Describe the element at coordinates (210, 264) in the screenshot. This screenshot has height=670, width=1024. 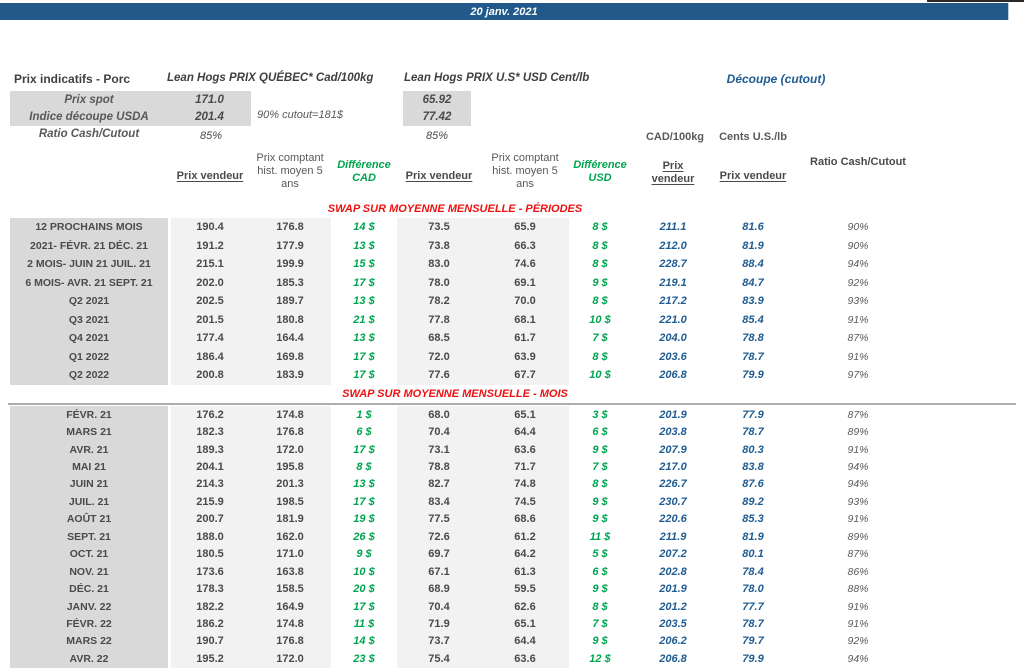
I see `cad-prix-vendeur-cell: 215.1` at that location.